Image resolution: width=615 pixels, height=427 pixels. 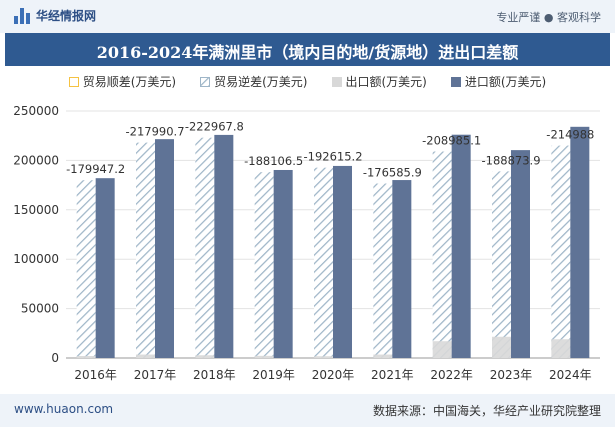 I want to click on y-tick-label: 200000, so click(x=36, y=160).